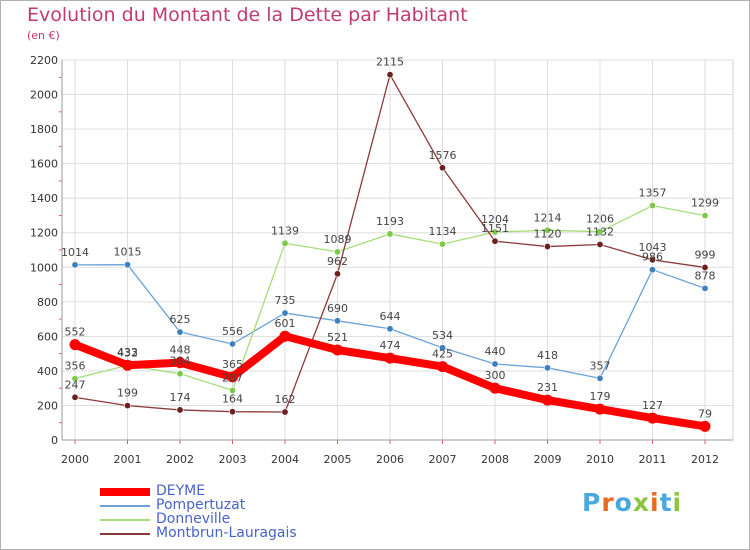  Describe the element at coordinates (285, 323) in the screenshot. I see `data-label-deyme: 601` at that location.